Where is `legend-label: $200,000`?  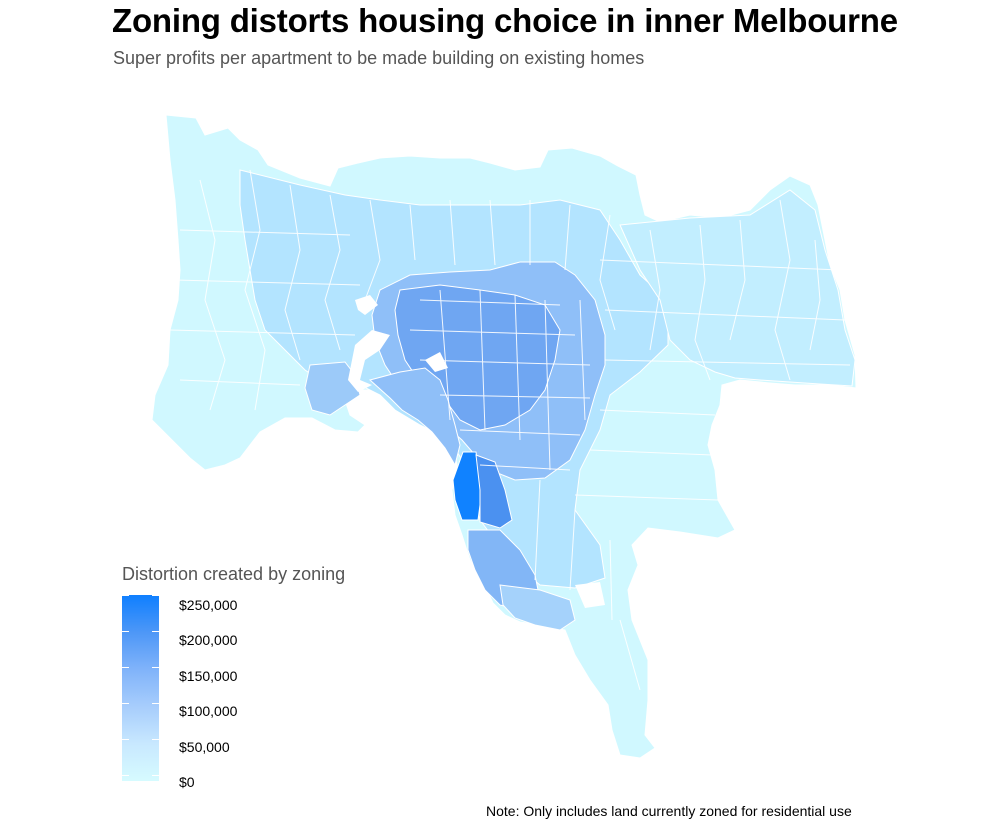
legend-label: $200,000 is located at coordinates (208, 640).